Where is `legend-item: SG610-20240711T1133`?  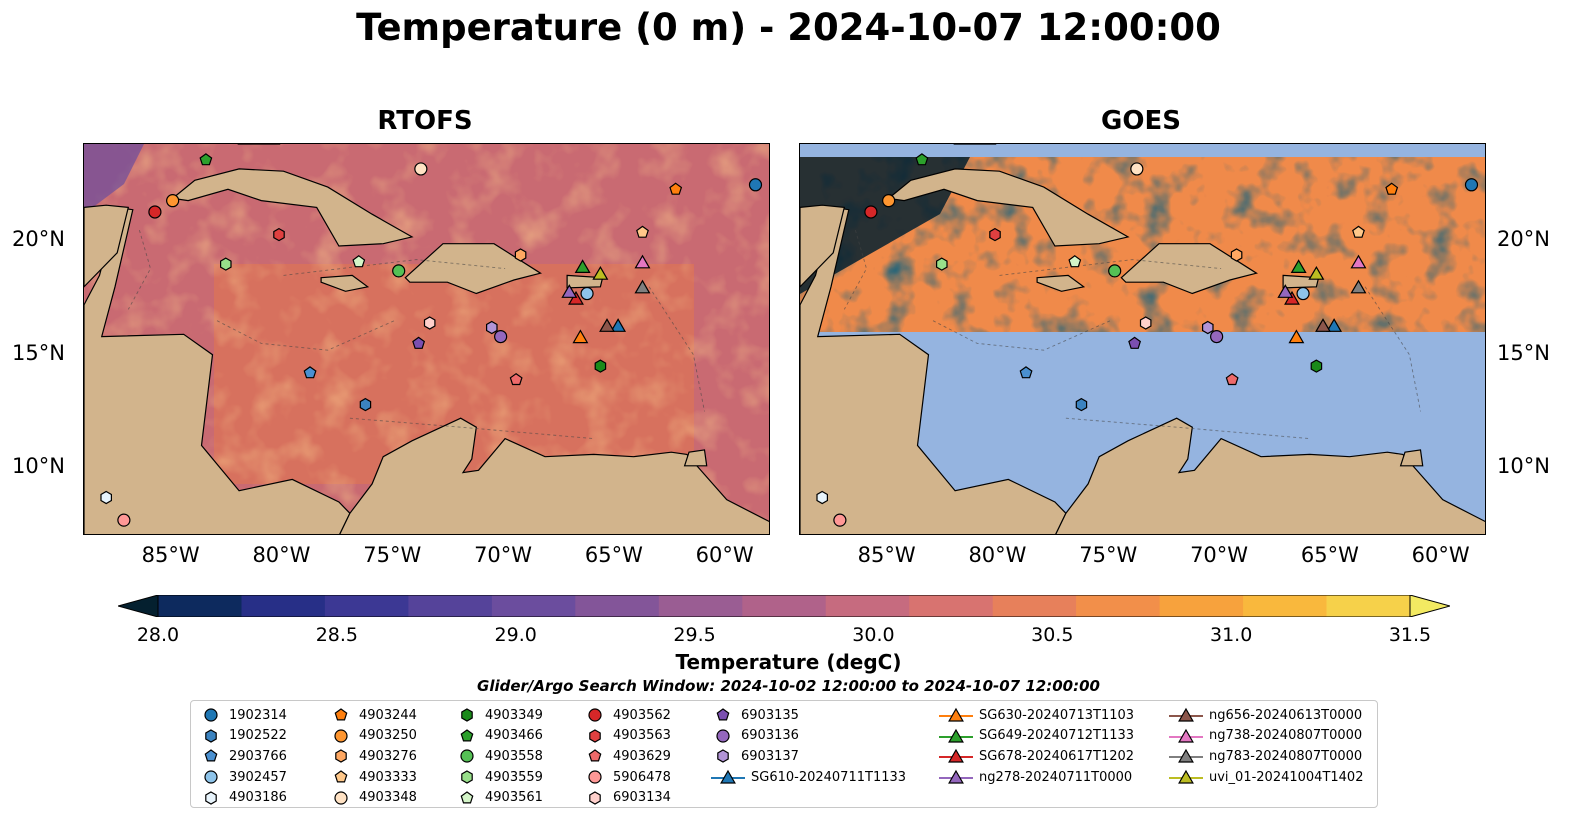
legend-item: SG610-20240711T1133 is located at coordinates (808, 777).